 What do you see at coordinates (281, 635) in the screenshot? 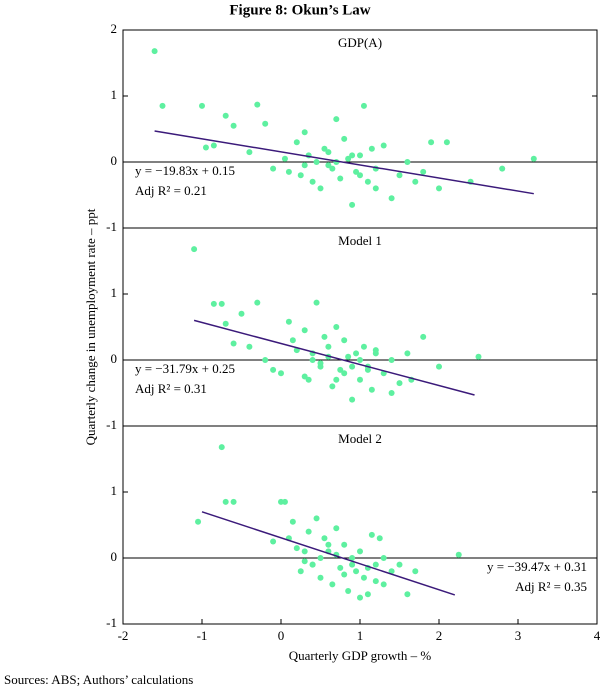
I see `x-tick-label: 0` at bounding box center [281, 635].